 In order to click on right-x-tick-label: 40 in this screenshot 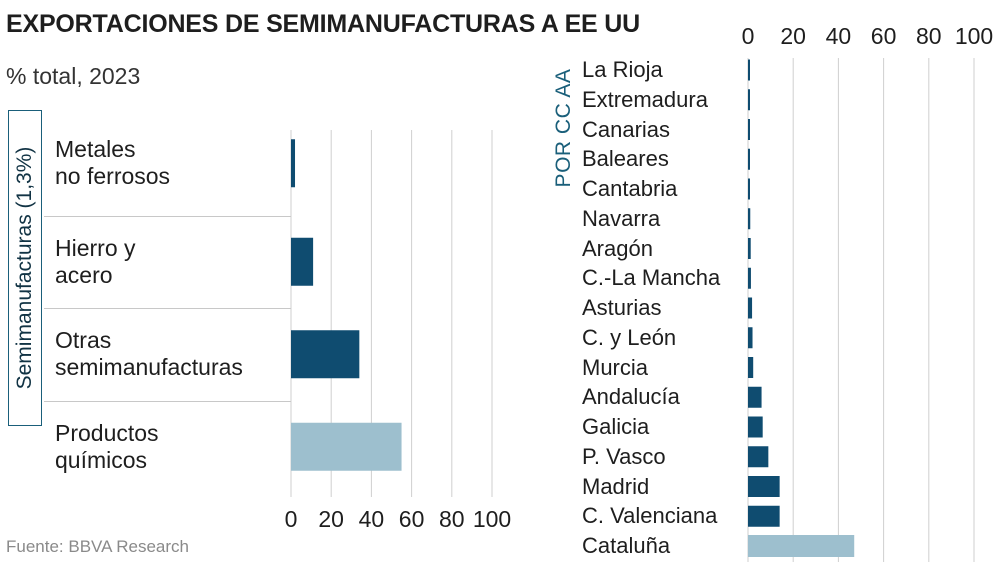, I will do `click(839, 36)`.